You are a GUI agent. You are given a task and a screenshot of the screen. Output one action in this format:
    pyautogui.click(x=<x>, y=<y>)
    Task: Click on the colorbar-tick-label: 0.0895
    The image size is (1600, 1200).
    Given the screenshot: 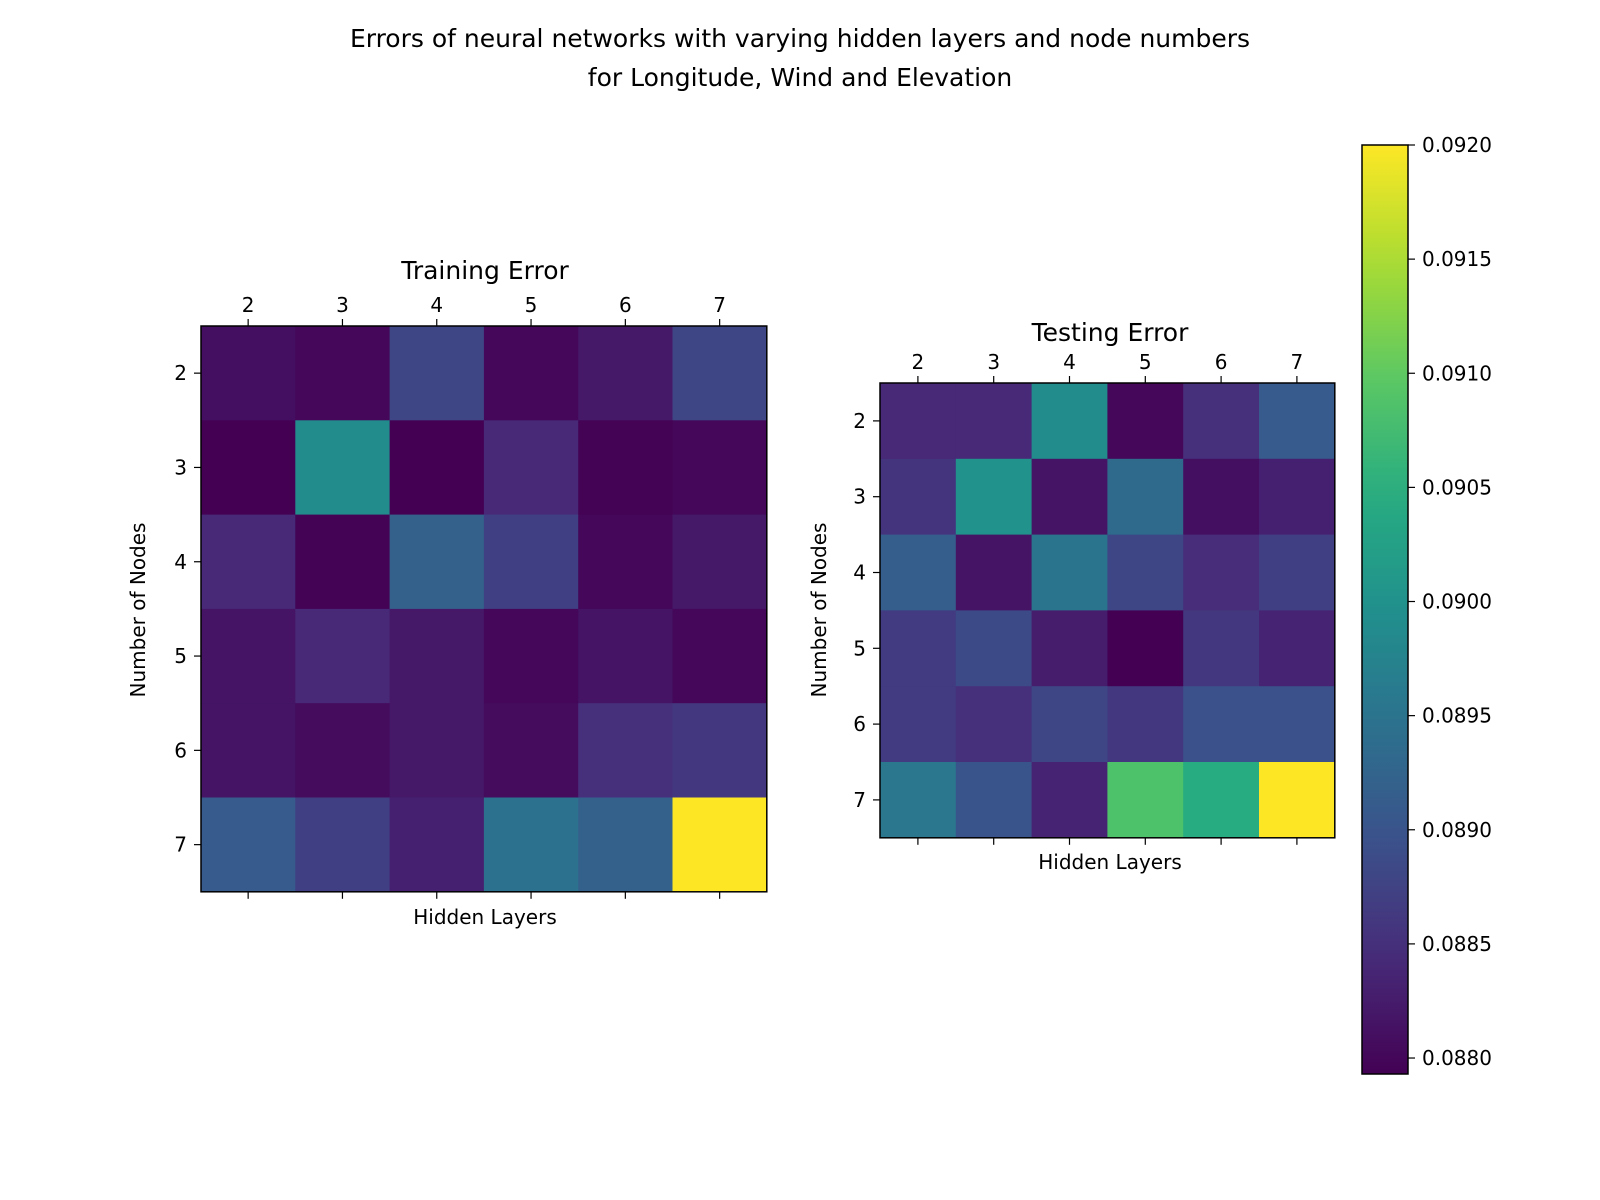 What is the action you would take?
    pyautogui.click(x=1457, y=716)
    